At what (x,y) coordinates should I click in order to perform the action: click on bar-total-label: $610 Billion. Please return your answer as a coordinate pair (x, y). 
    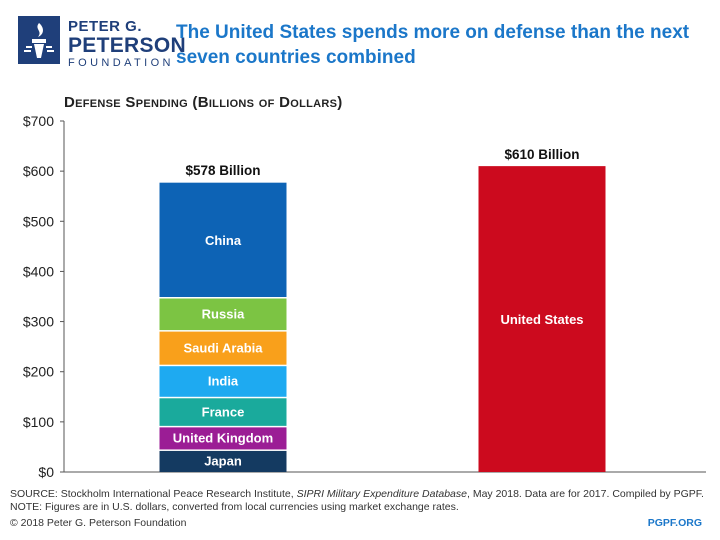
    Looking at the image, I should click on (541, 154).